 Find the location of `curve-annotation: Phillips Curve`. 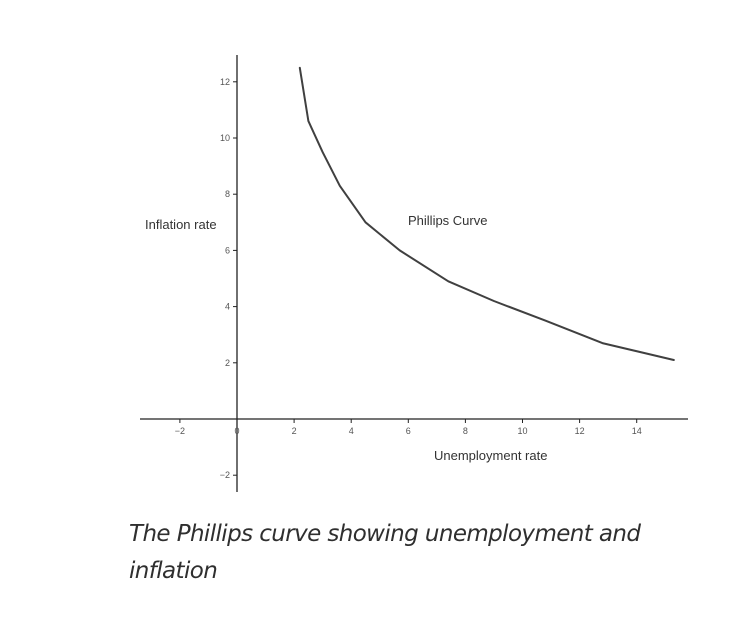

curve-annotation: Phillips Curve is located at coordinates (447, 220).